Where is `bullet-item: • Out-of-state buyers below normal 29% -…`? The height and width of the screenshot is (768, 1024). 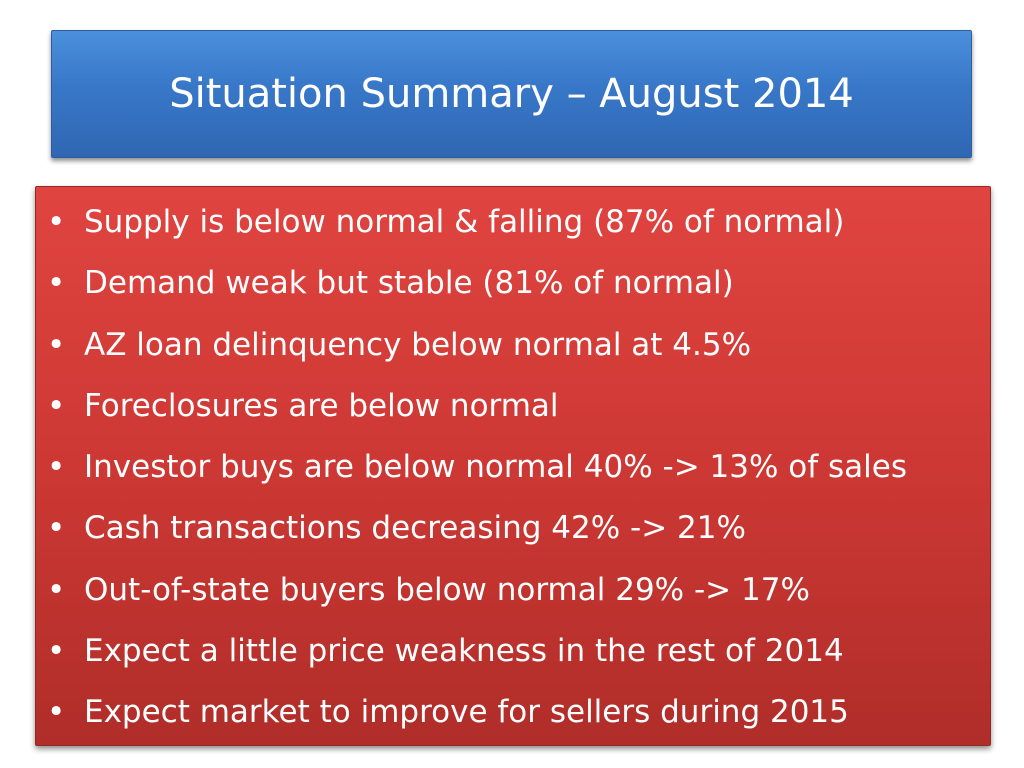 bullet-item: • Out-of-state buyers below normal 29% -… is located at coordinates (513, 597).